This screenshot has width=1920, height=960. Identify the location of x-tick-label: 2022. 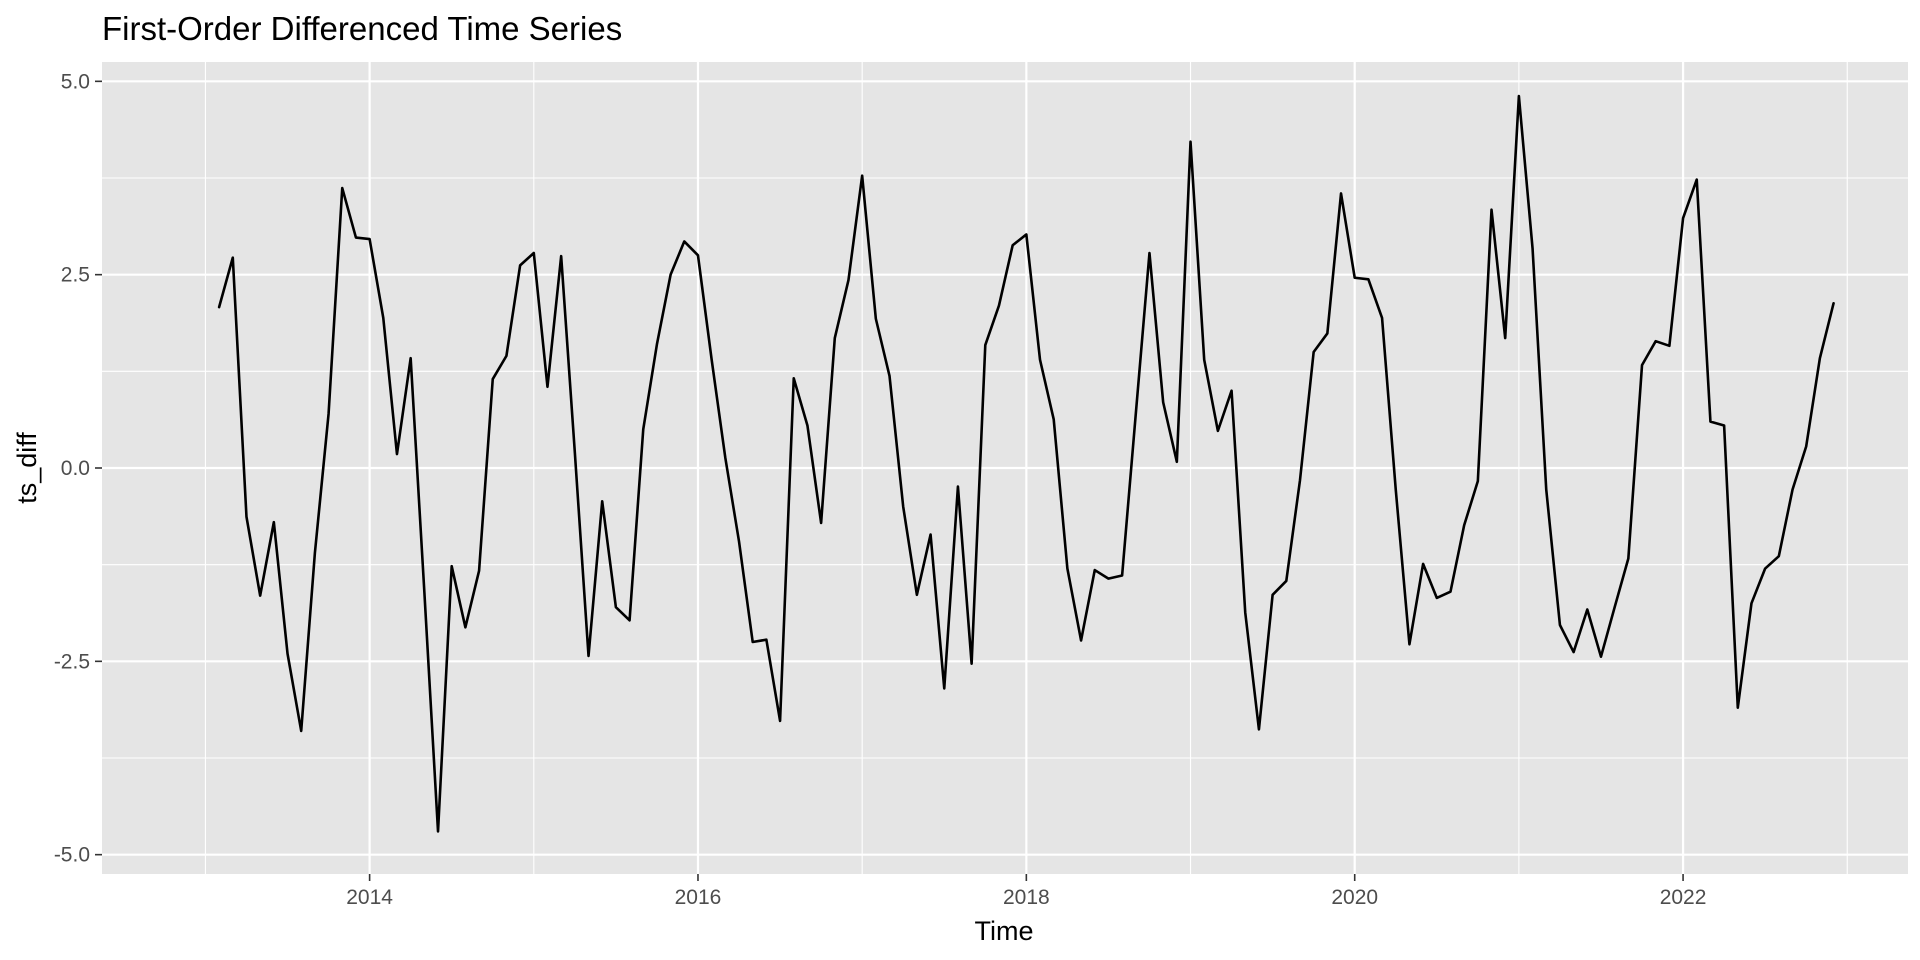
(1683, 897).